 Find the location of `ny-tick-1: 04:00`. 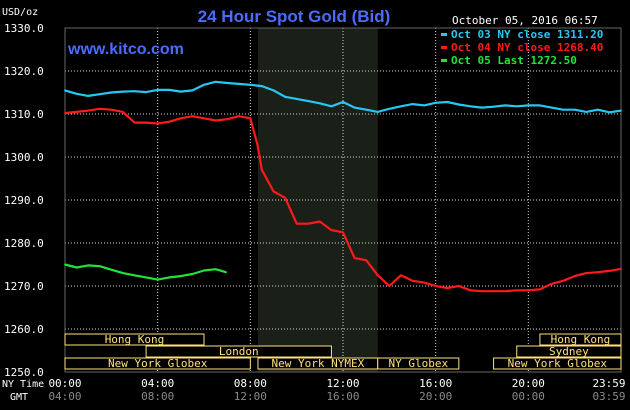

ny-tick-1: 04:00 is located at coordinates (157, 383).